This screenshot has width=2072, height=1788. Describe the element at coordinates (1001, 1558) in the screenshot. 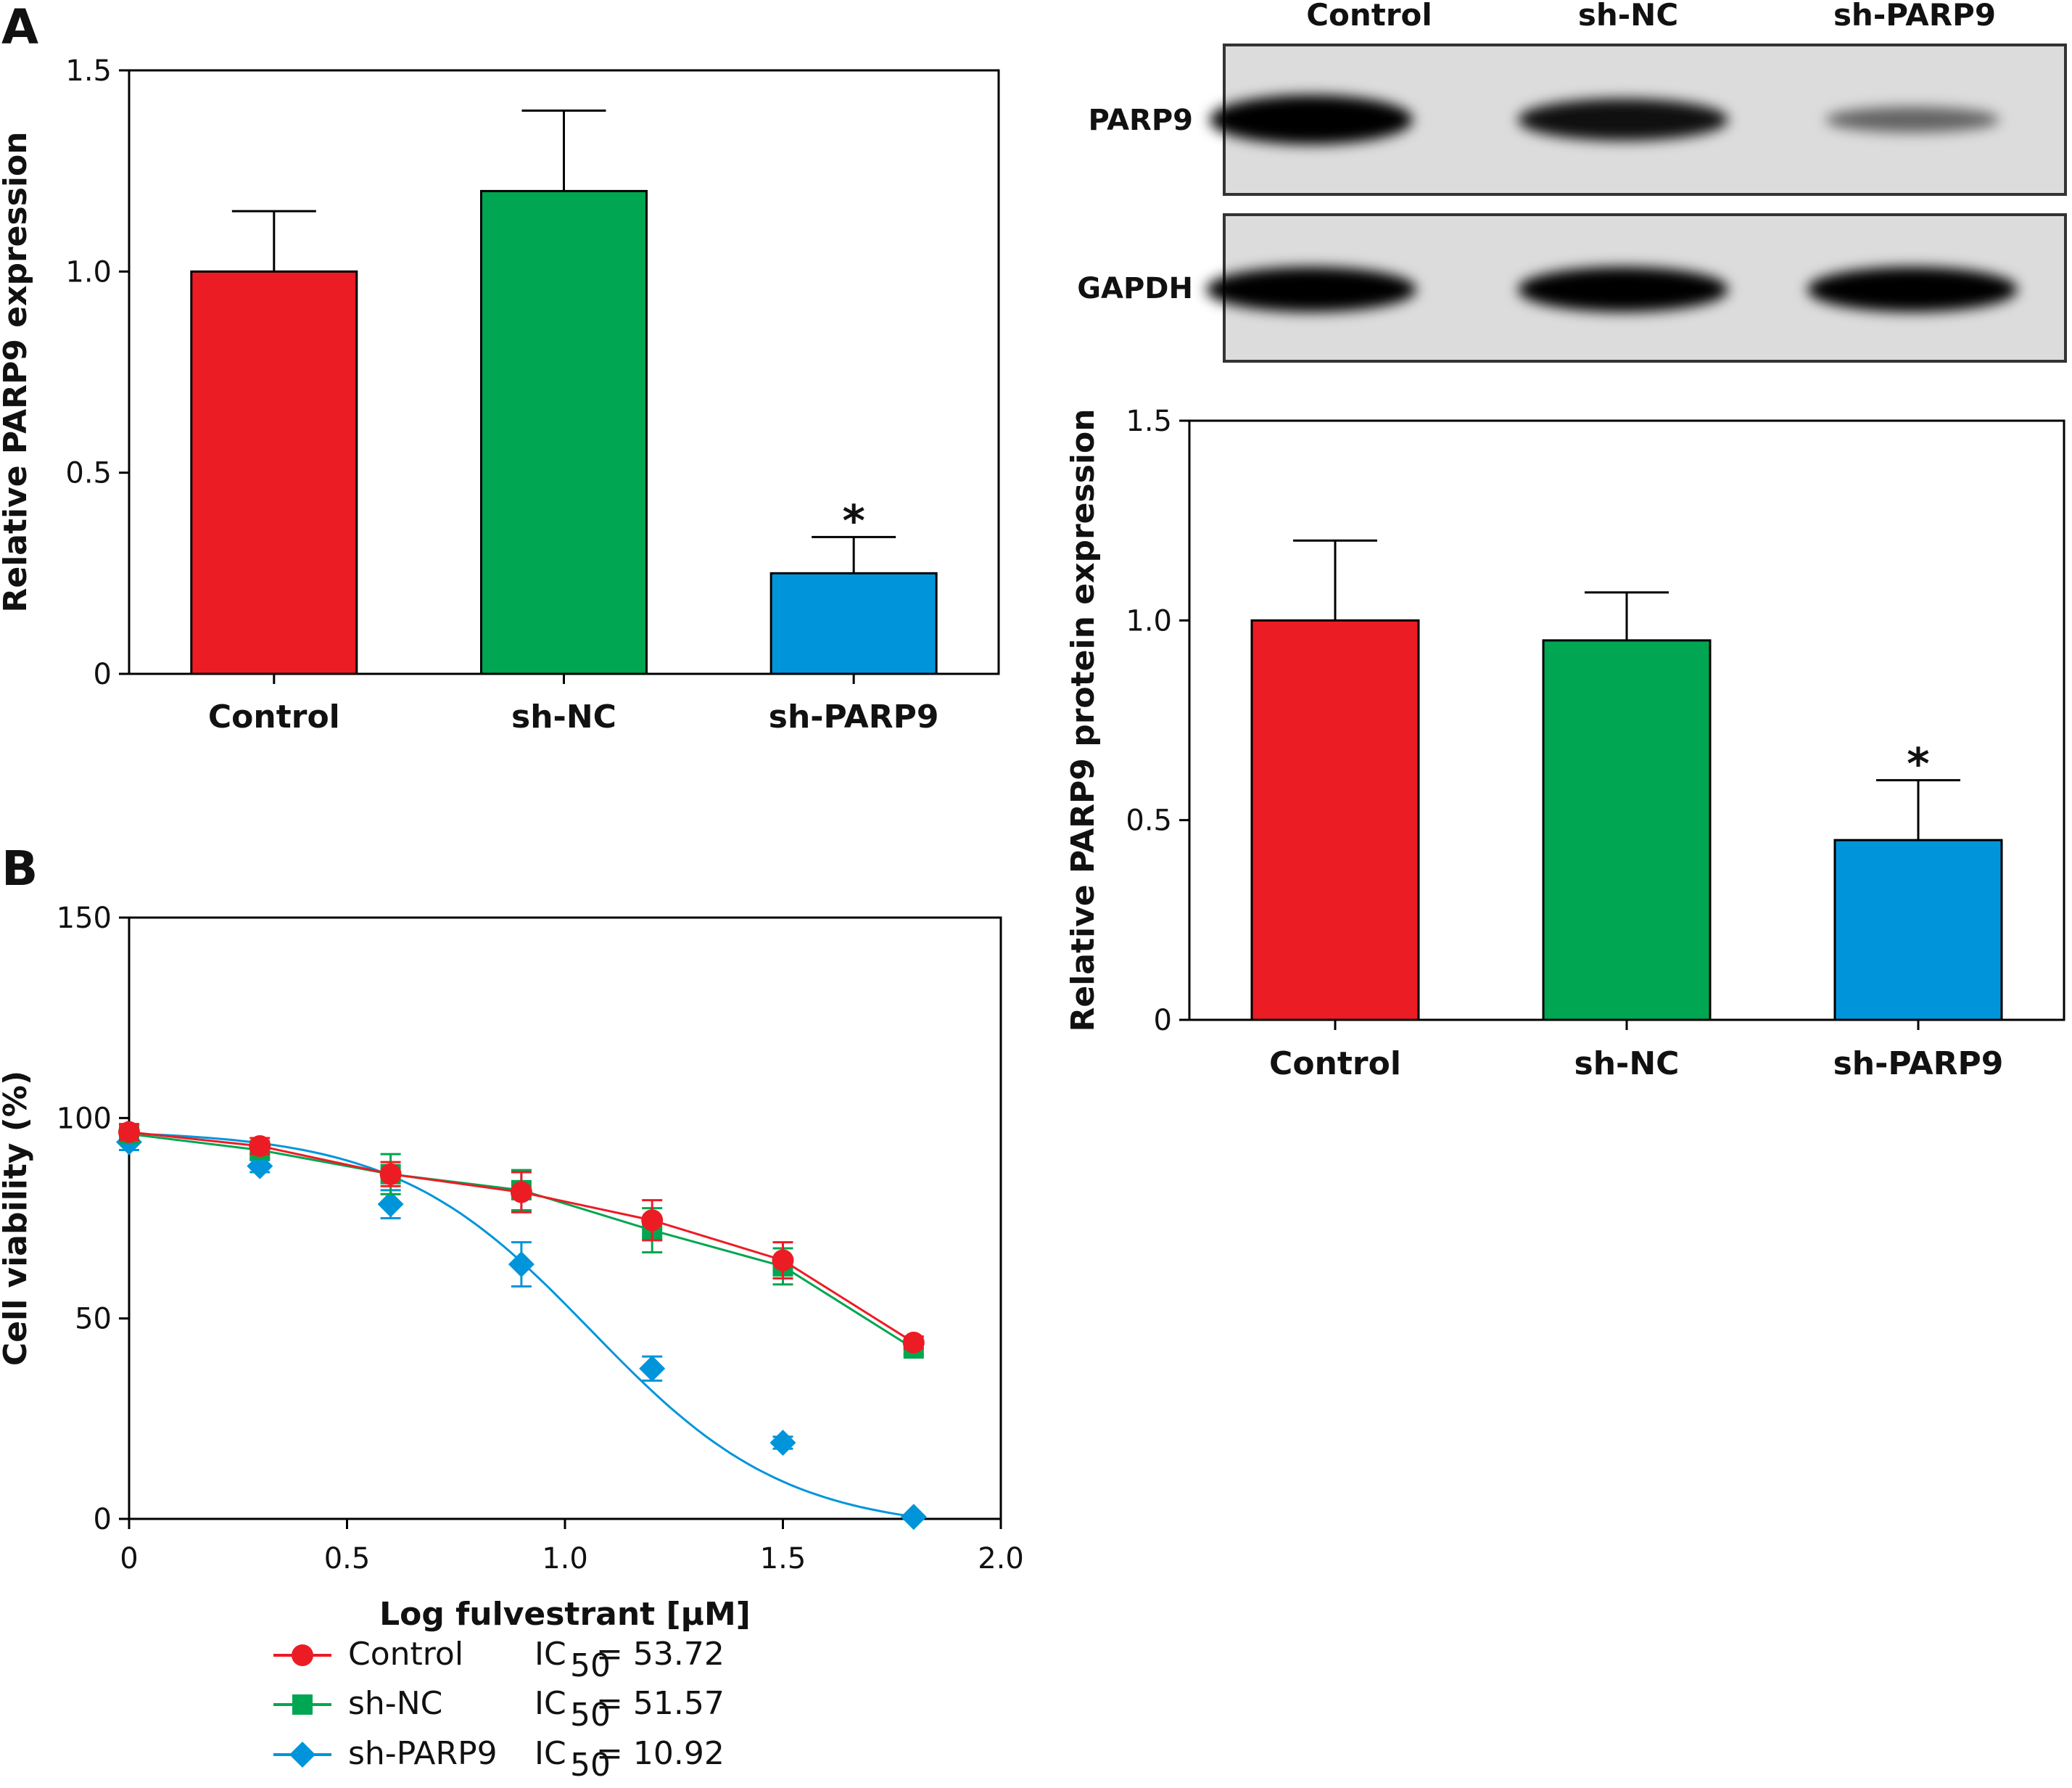

I see `x-tick-label: 2.0` at that location.